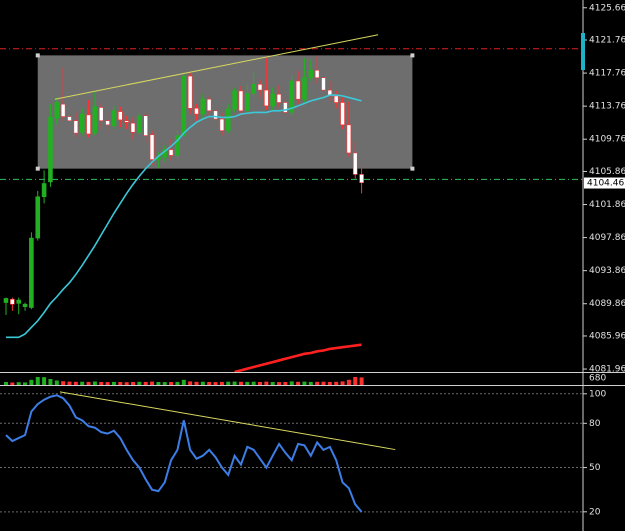  Describe the element at coordinates (607, 238) in the screenshot. I see `y-tick-label: 4097.86` at that location.